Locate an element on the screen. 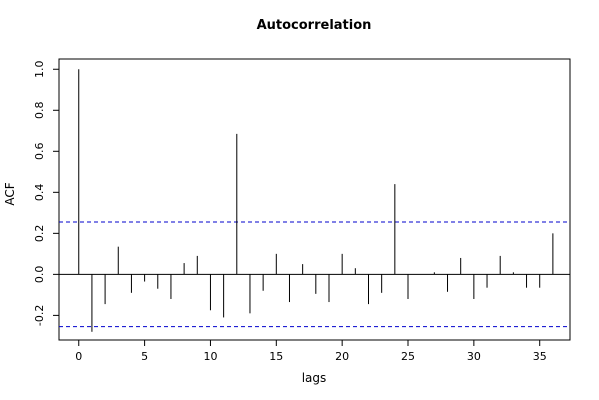 This screenshot has height=400, width=599. x-tick-label: 25 is located at coordinates (408, 356).